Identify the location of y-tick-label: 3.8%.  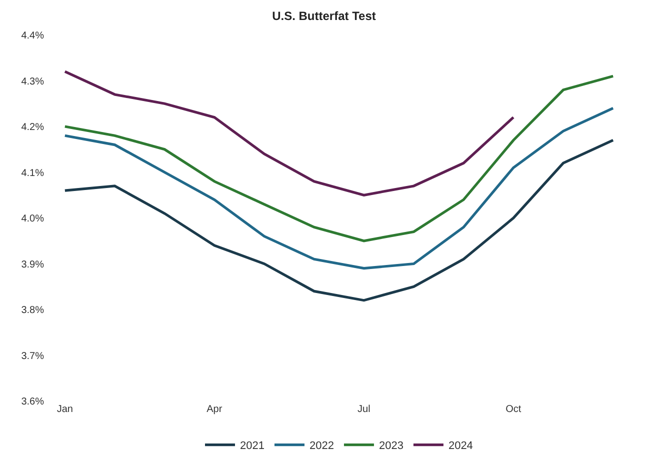
(32, 310).